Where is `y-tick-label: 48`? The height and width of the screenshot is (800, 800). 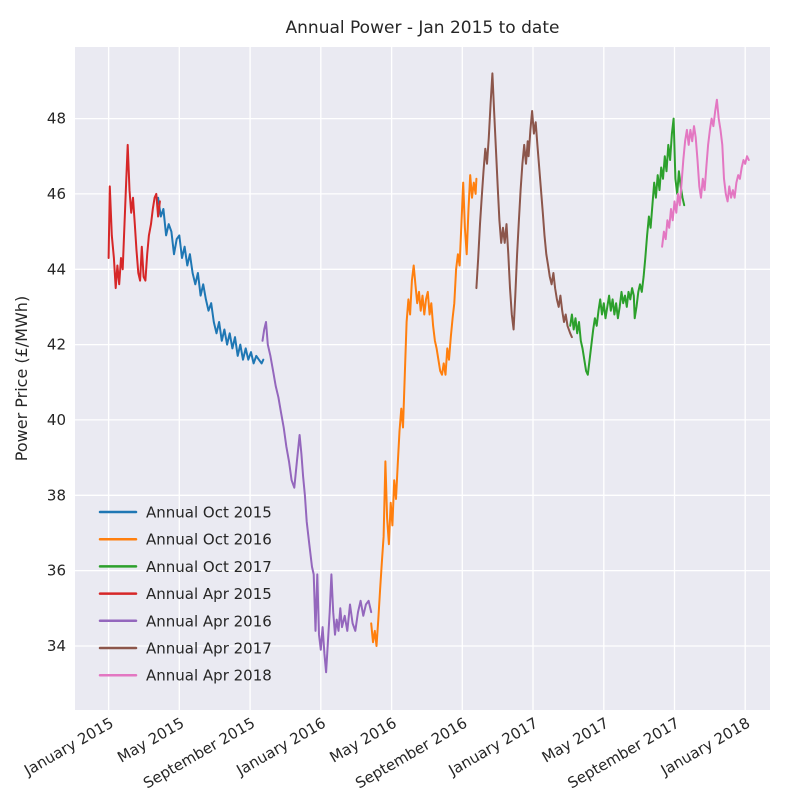
y-tick-label: 48 is located at coordinates (56, 119).